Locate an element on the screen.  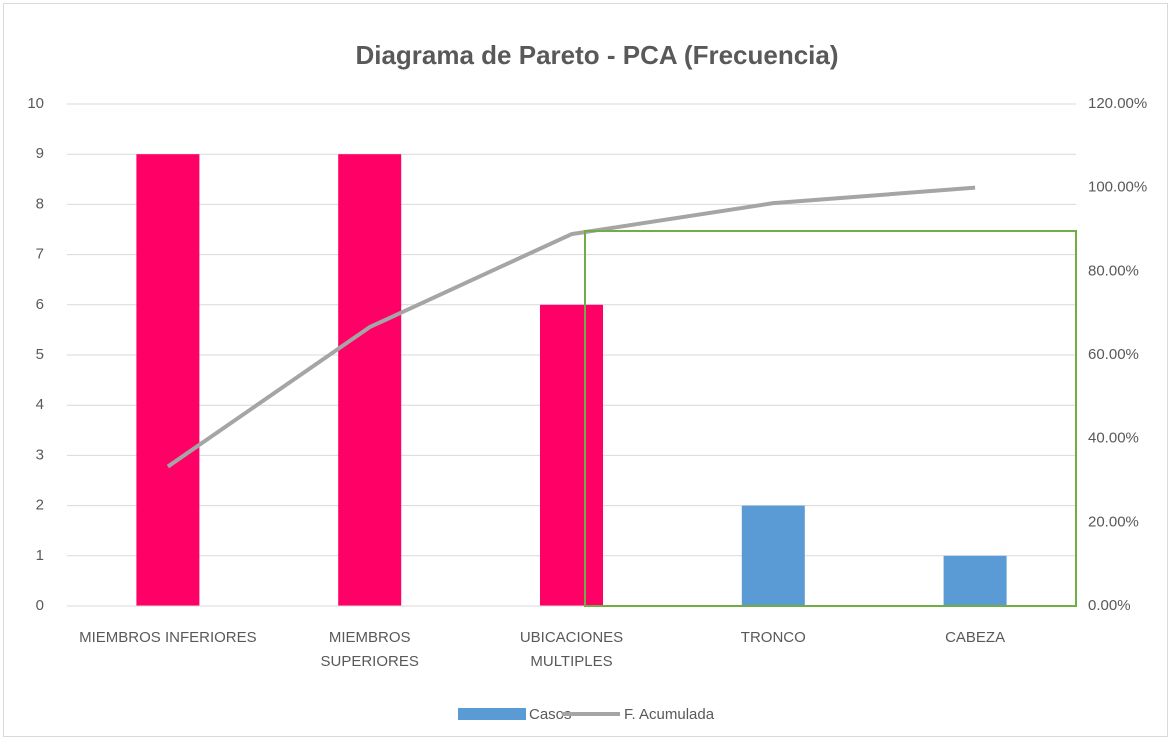
x-tick-label: CABEZA is located at coordinates (975, 637).